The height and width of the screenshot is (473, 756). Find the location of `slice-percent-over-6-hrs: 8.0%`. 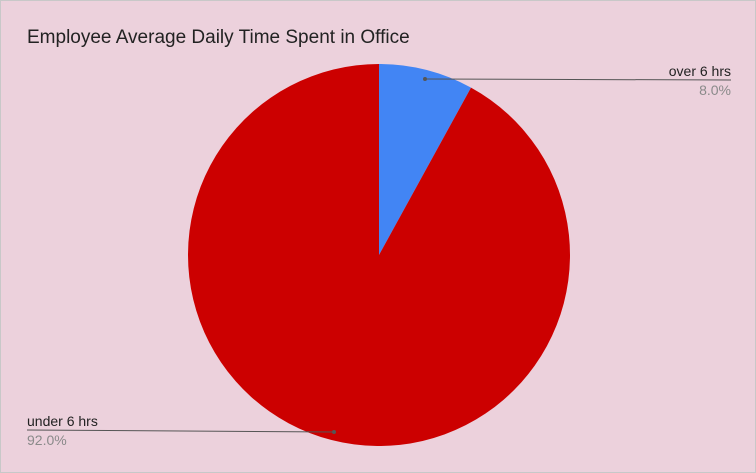

slice-percent-over-6-hrs: 8.0% is located at coordinates (715, 90).